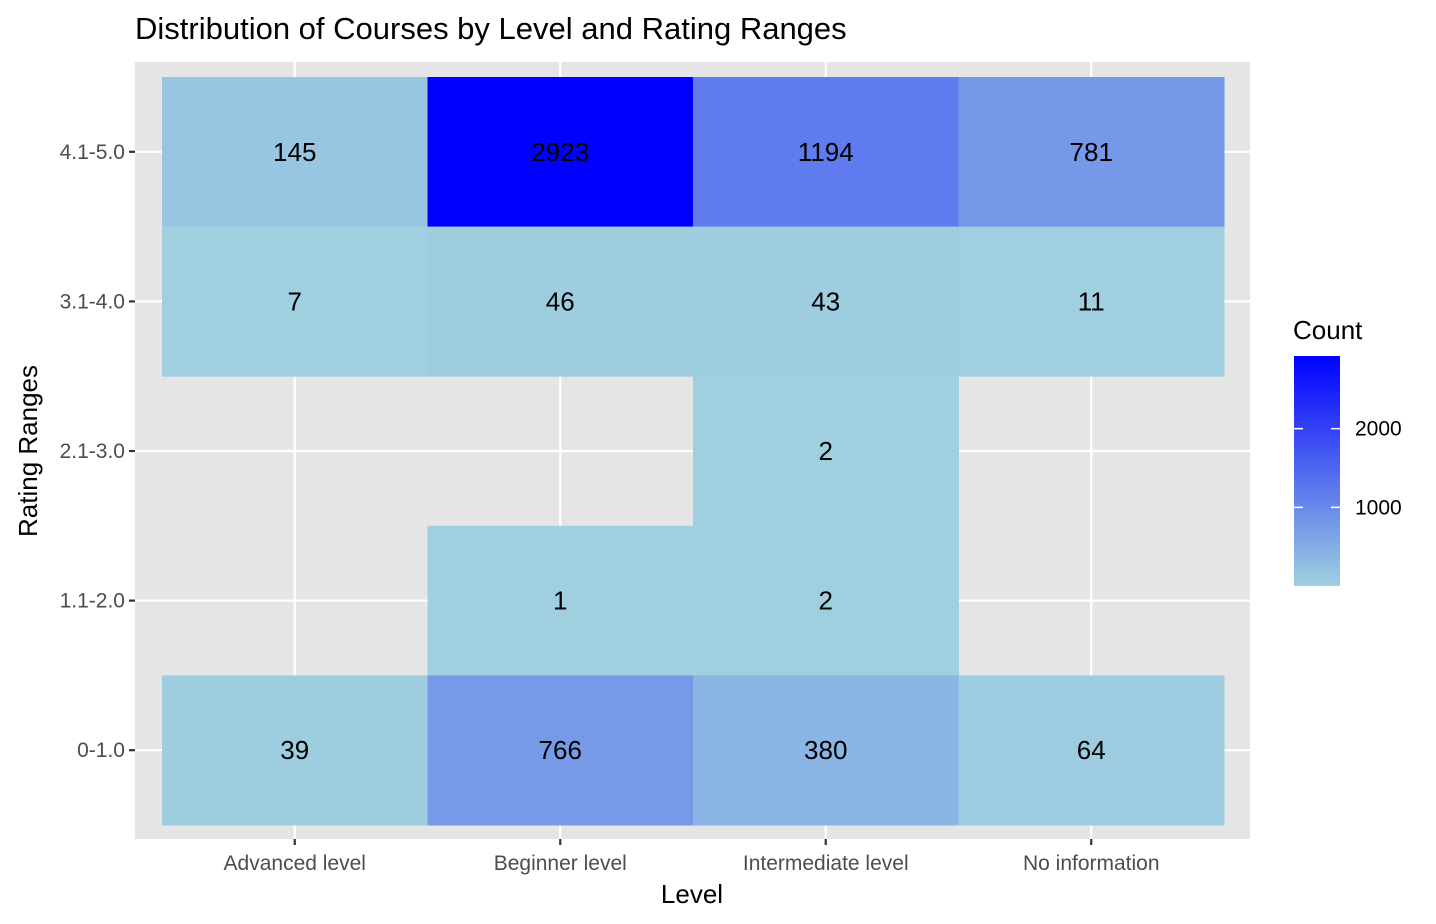 Image resolution: width=1436 pixels, height=924 pixels. What do you see at coordinates (92, 451) in the screenshot?
I see `y-tick-label: 2.1-3.0` at bounding box center [92, 451].